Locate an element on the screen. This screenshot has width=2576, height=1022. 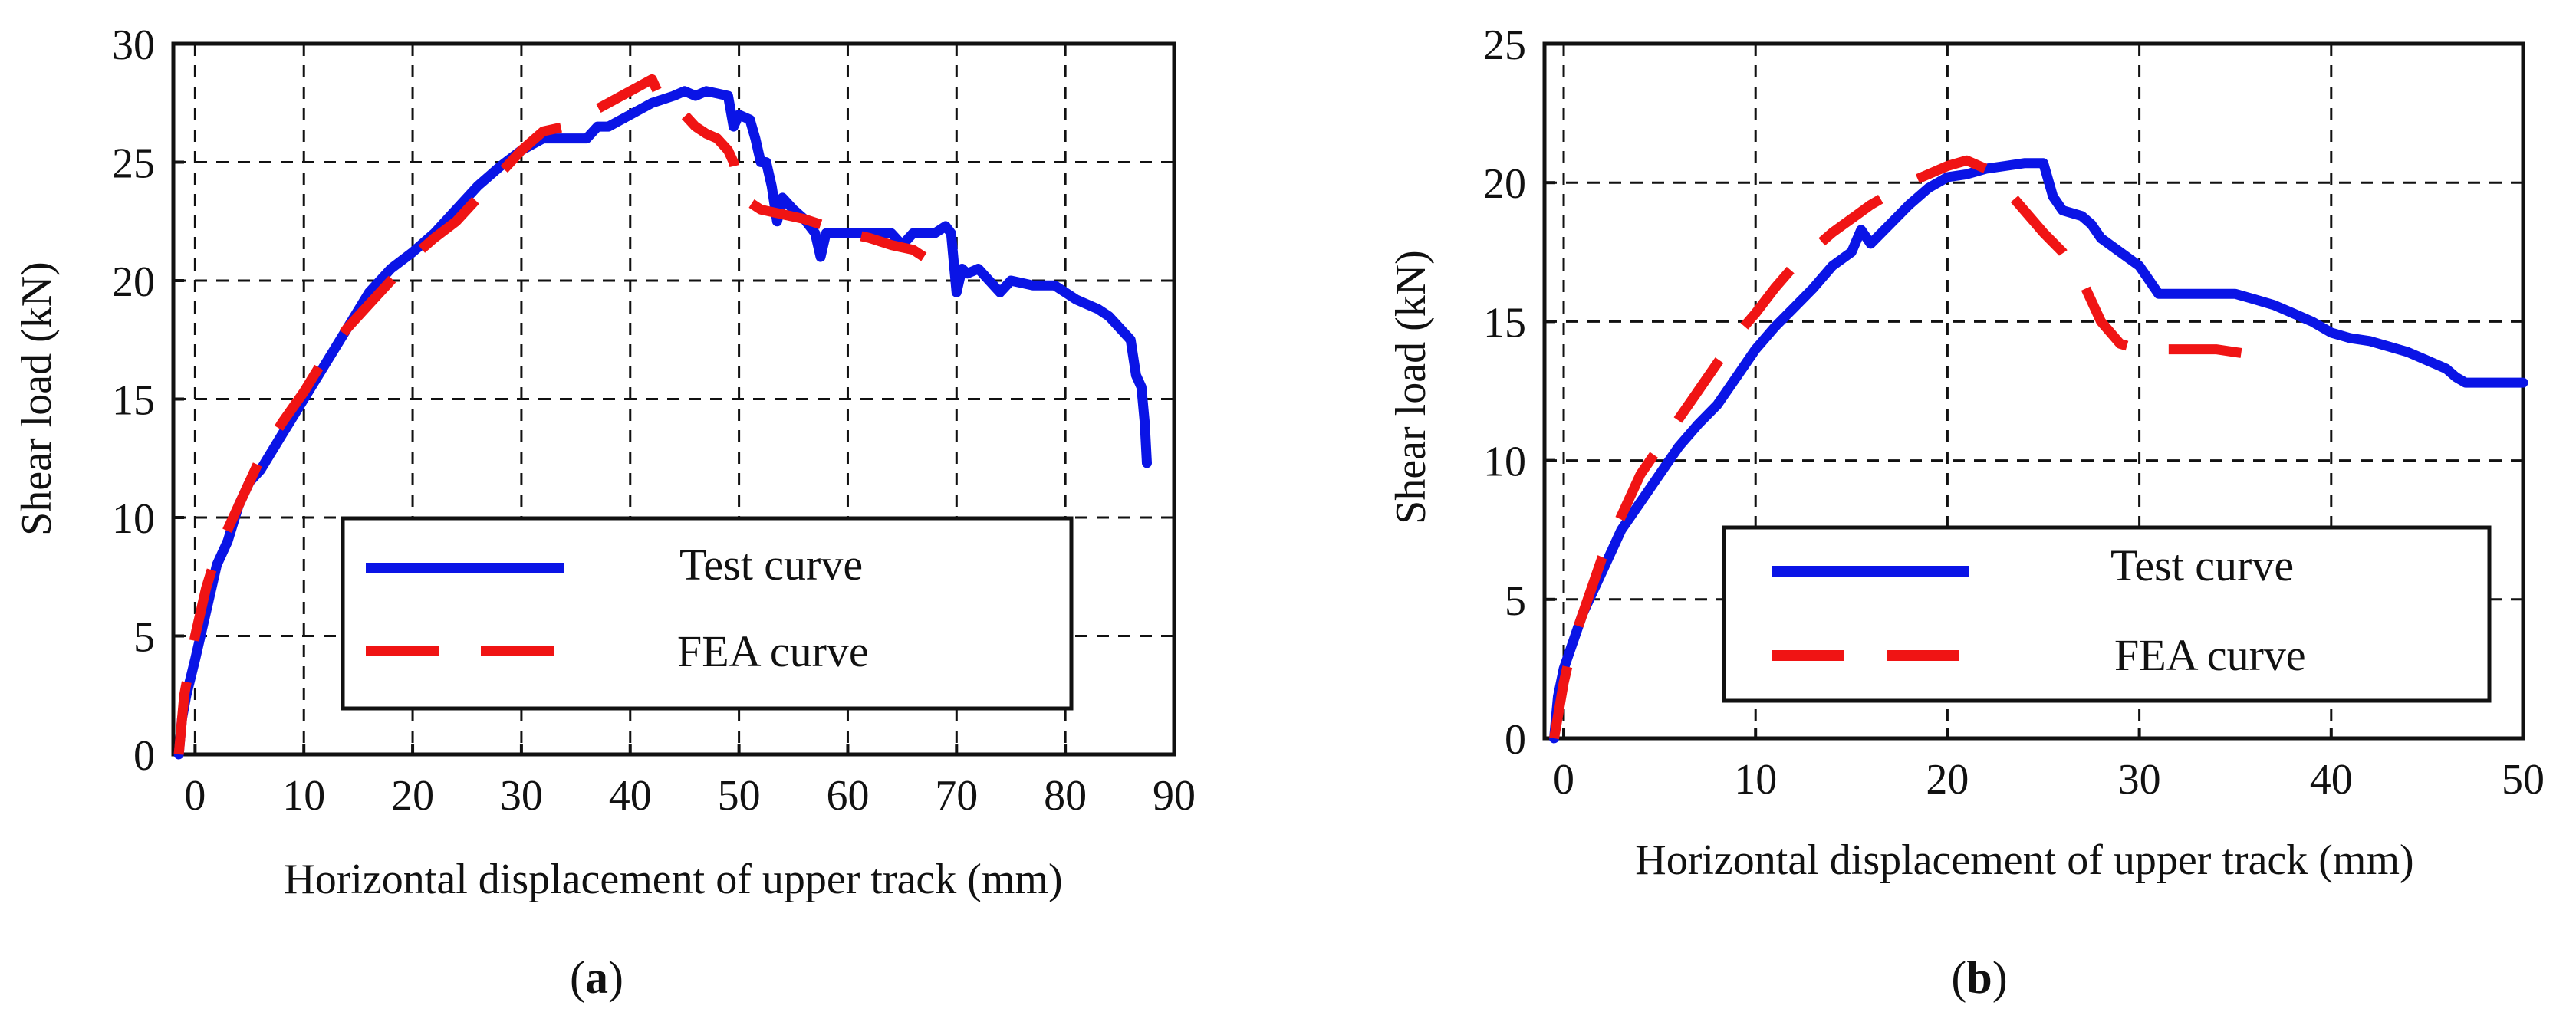
panel-label-a: (a) is located at coordinates (596, 977).